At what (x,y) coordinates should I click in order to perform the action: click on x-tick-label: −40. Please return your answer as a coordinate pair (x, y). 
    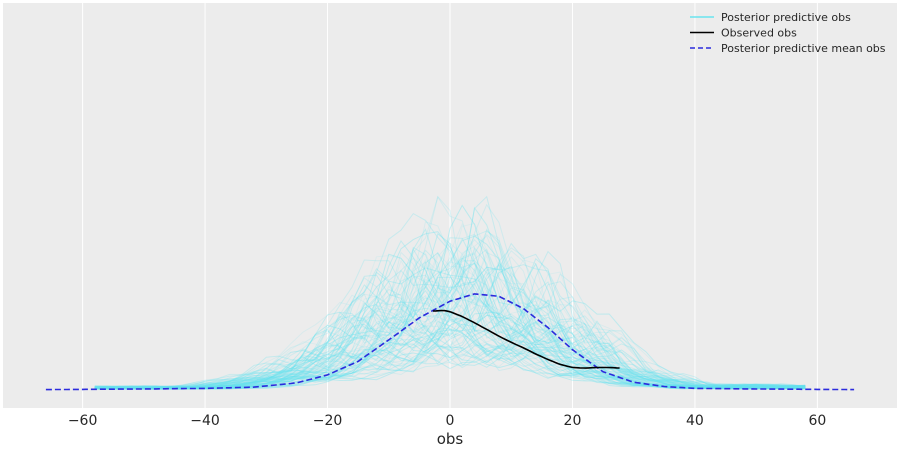
    Looking at the image, I should click on (205, 421).